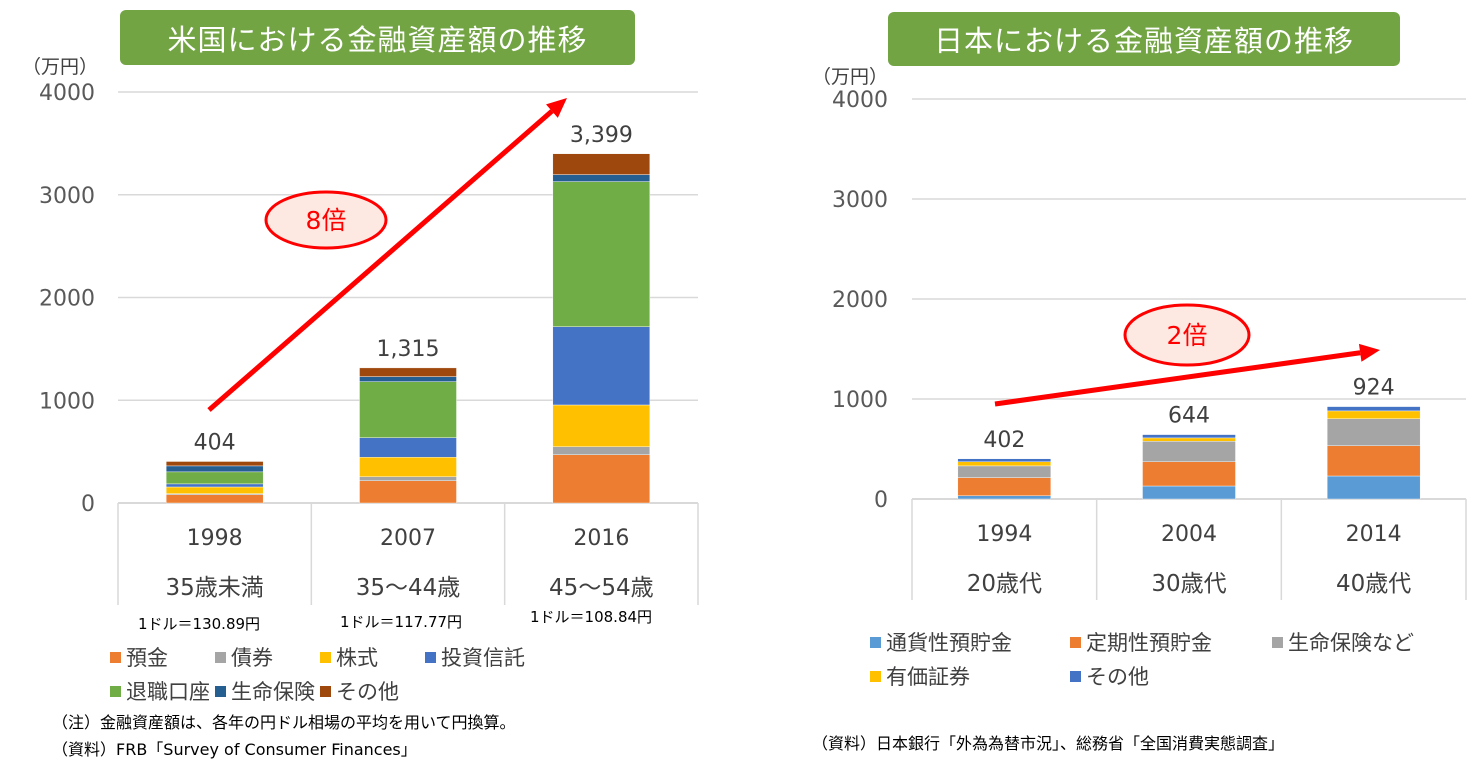 This screenshot has width=1477, height=765. What do you see at coordinates (860, 300) in the screenshot?
I see `y-tick-label-2000: 2000` at bounding box center [860, 300].